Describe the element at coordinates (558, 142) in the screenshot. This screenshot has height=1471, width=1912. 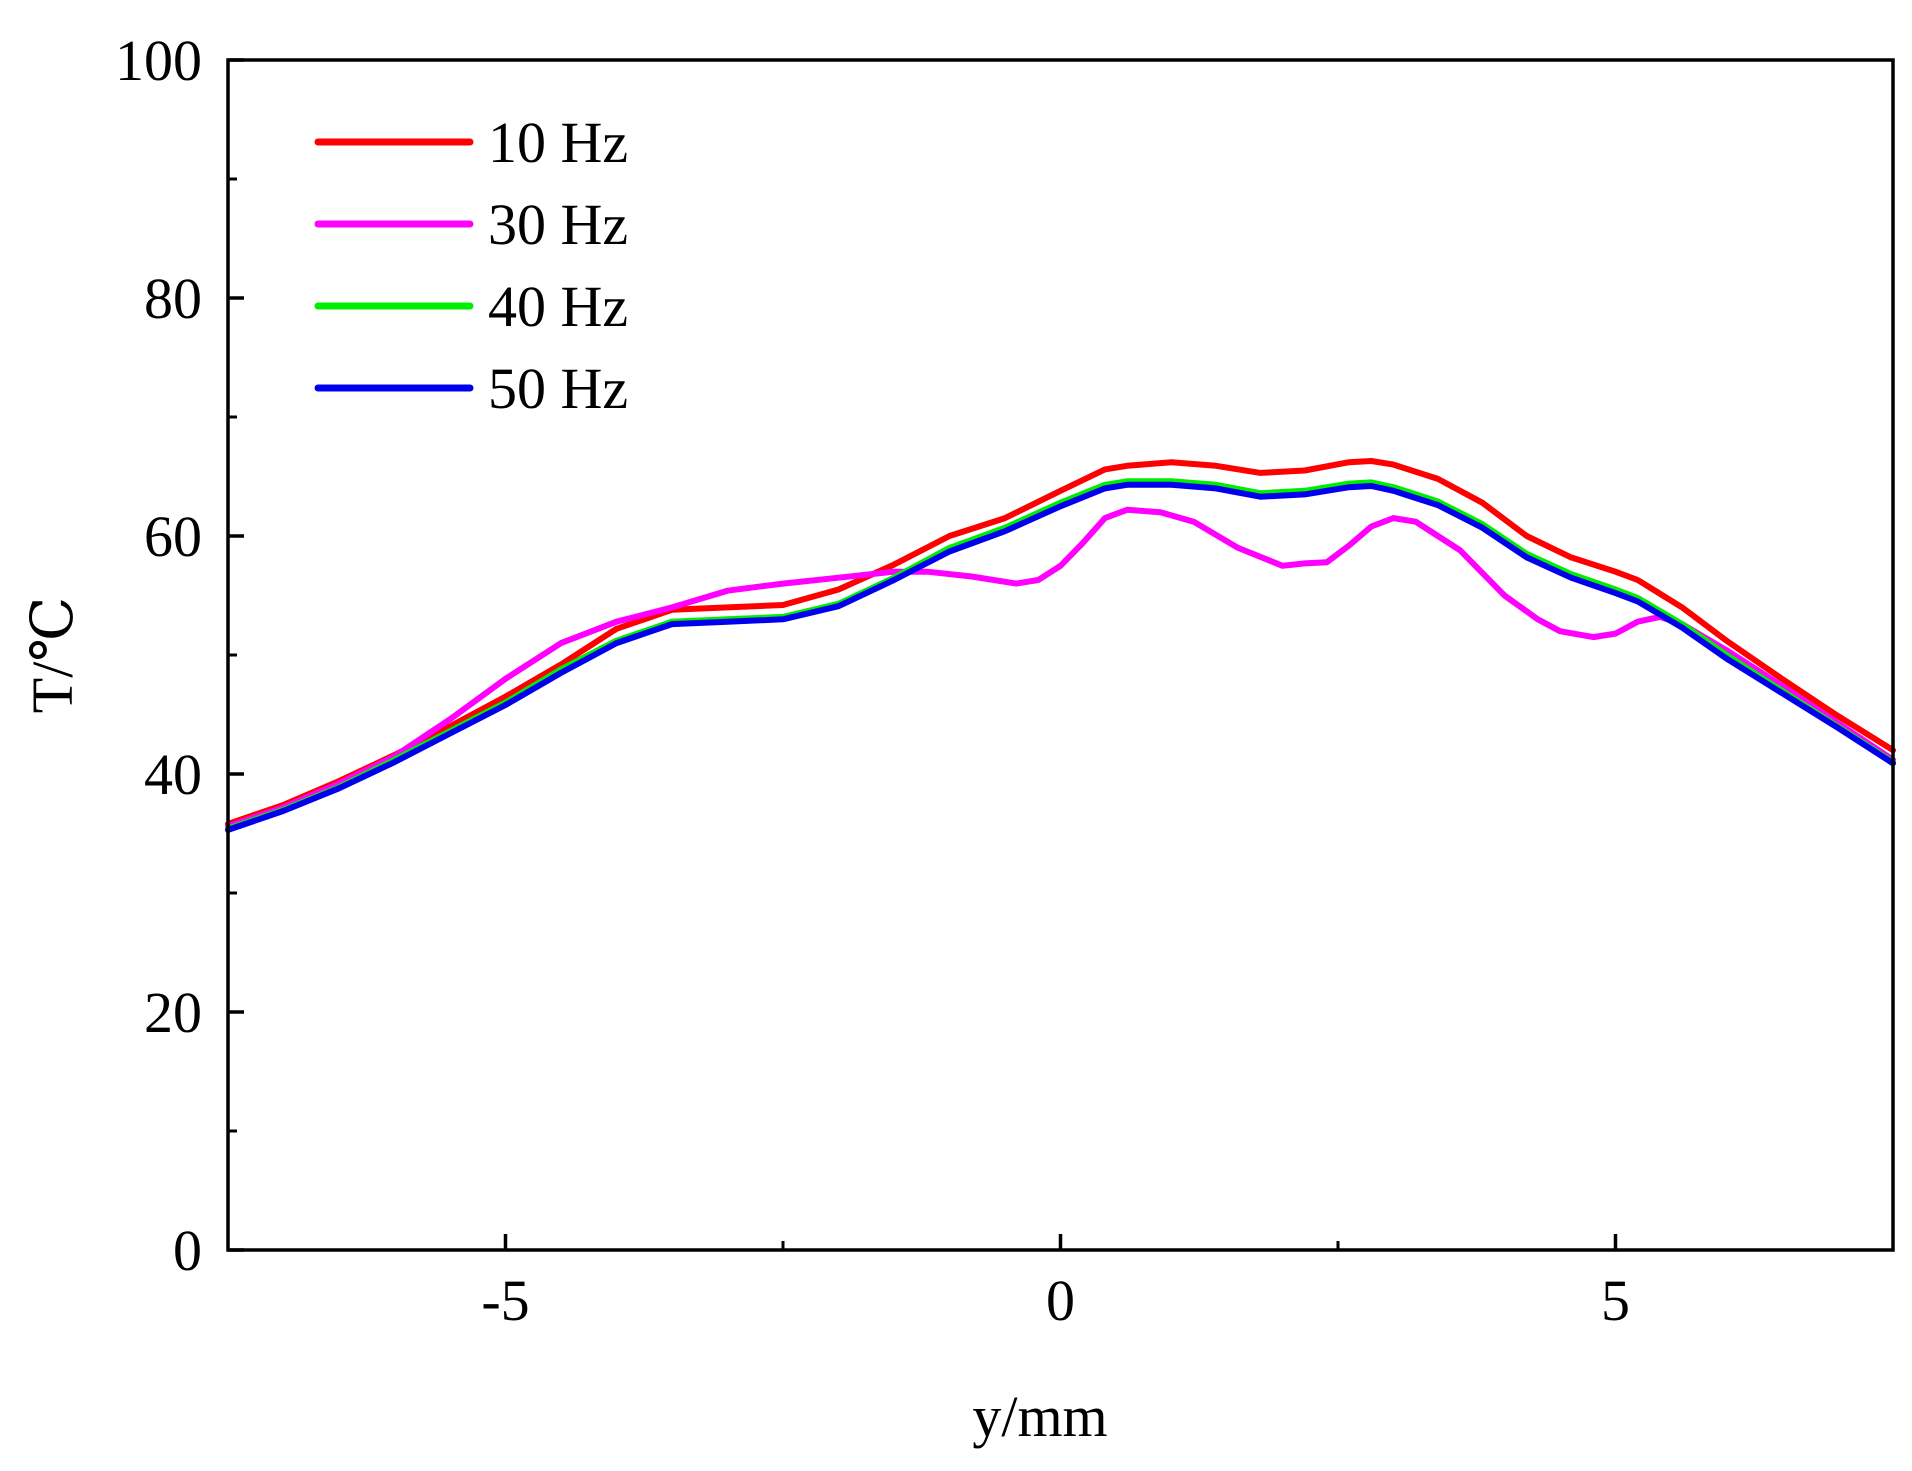
I see `legend-label: 10 Hz` at that location.